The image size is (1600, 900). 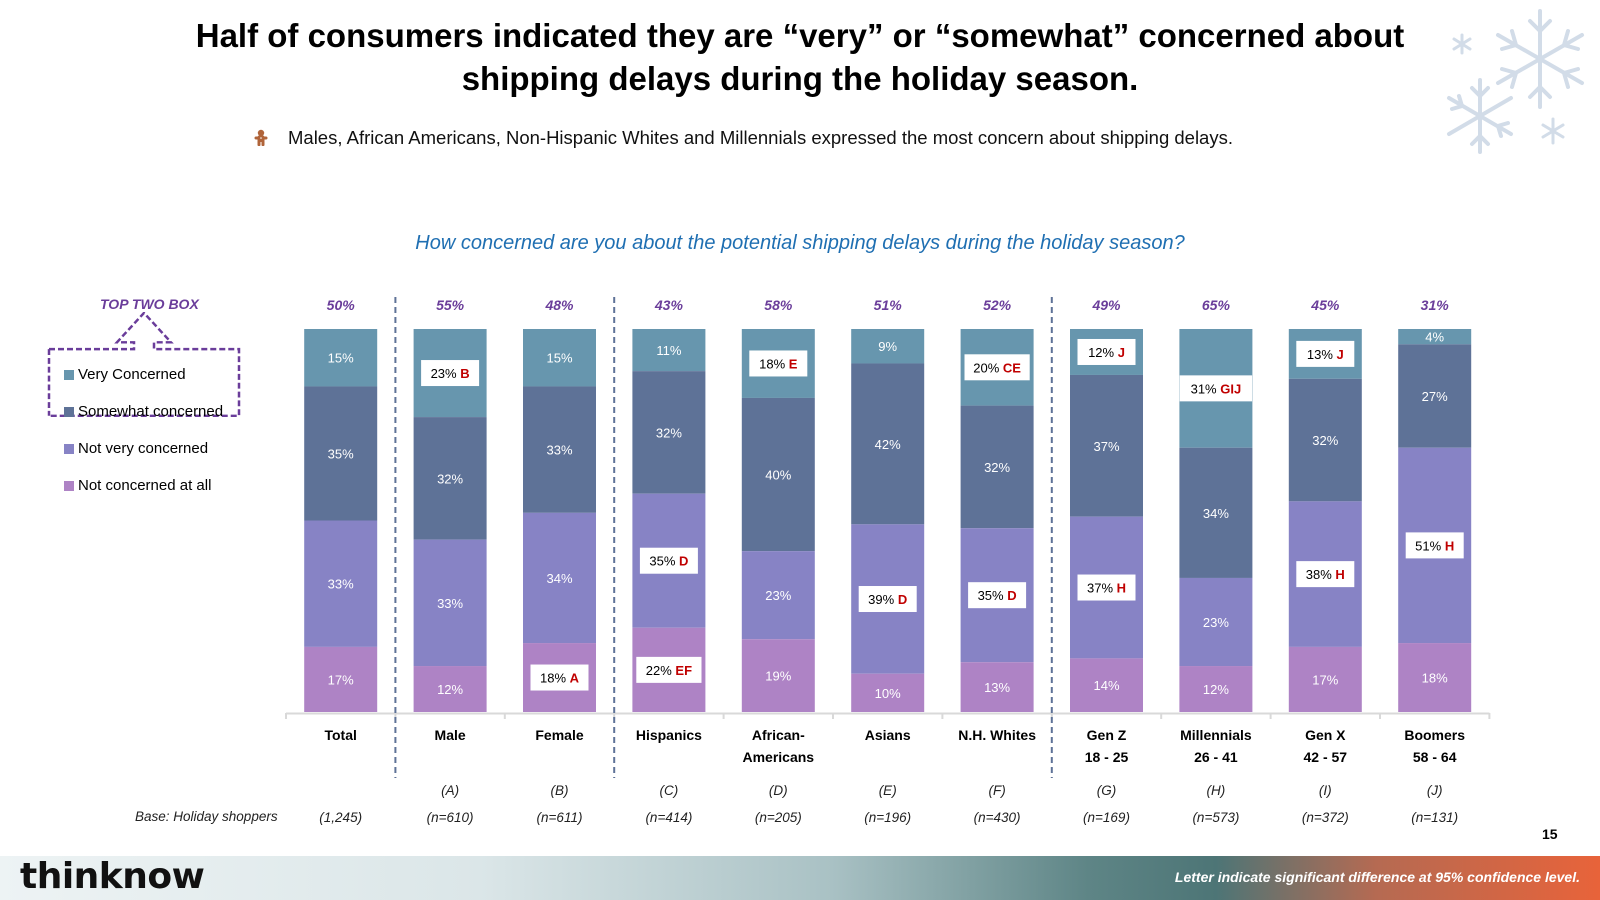 I want to click on column-letter-label: (J), so click(x=1435, y=790).